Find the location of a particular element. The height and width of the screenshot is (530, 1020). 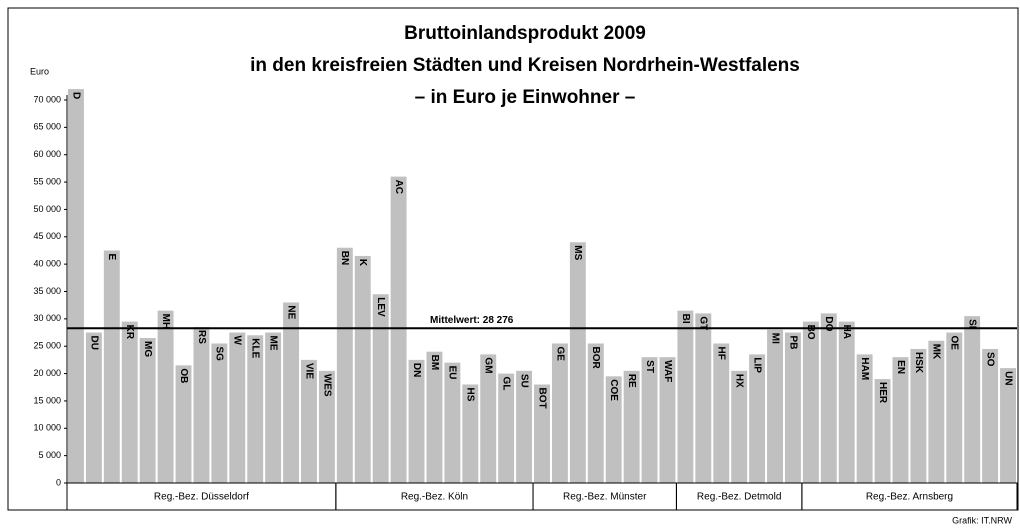

bar-label: MH is located at coordinates (165, 322).